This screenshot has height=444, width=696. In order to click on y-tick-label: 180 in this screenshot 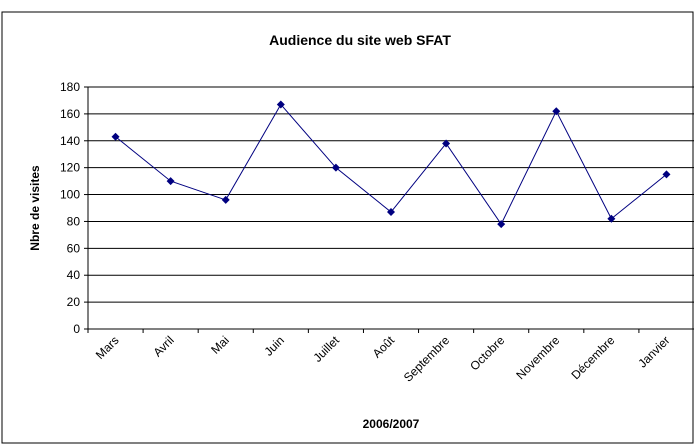, I will do `click(70, 87)`.